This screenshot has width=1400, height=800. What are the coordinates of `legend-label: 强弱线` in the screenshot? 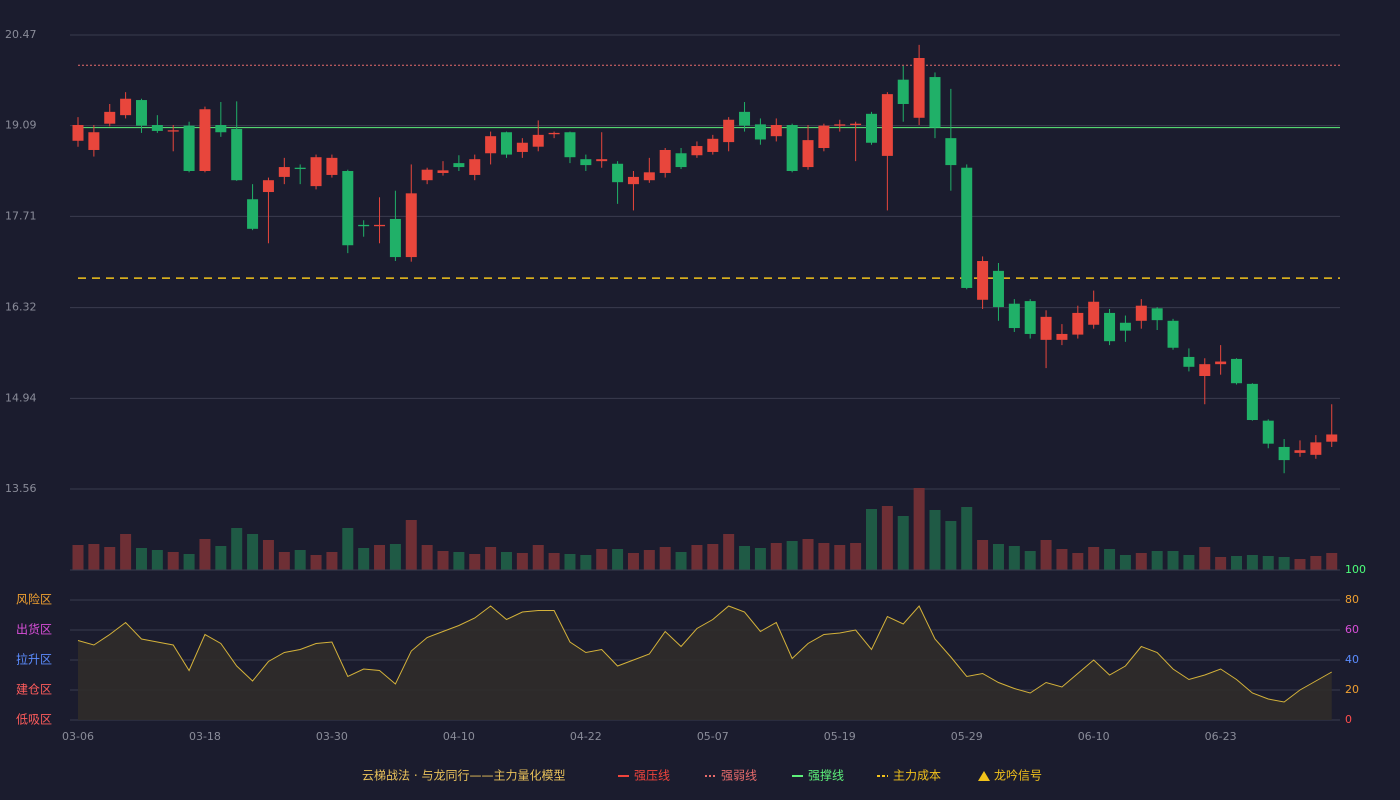 It's located at (739, 776).